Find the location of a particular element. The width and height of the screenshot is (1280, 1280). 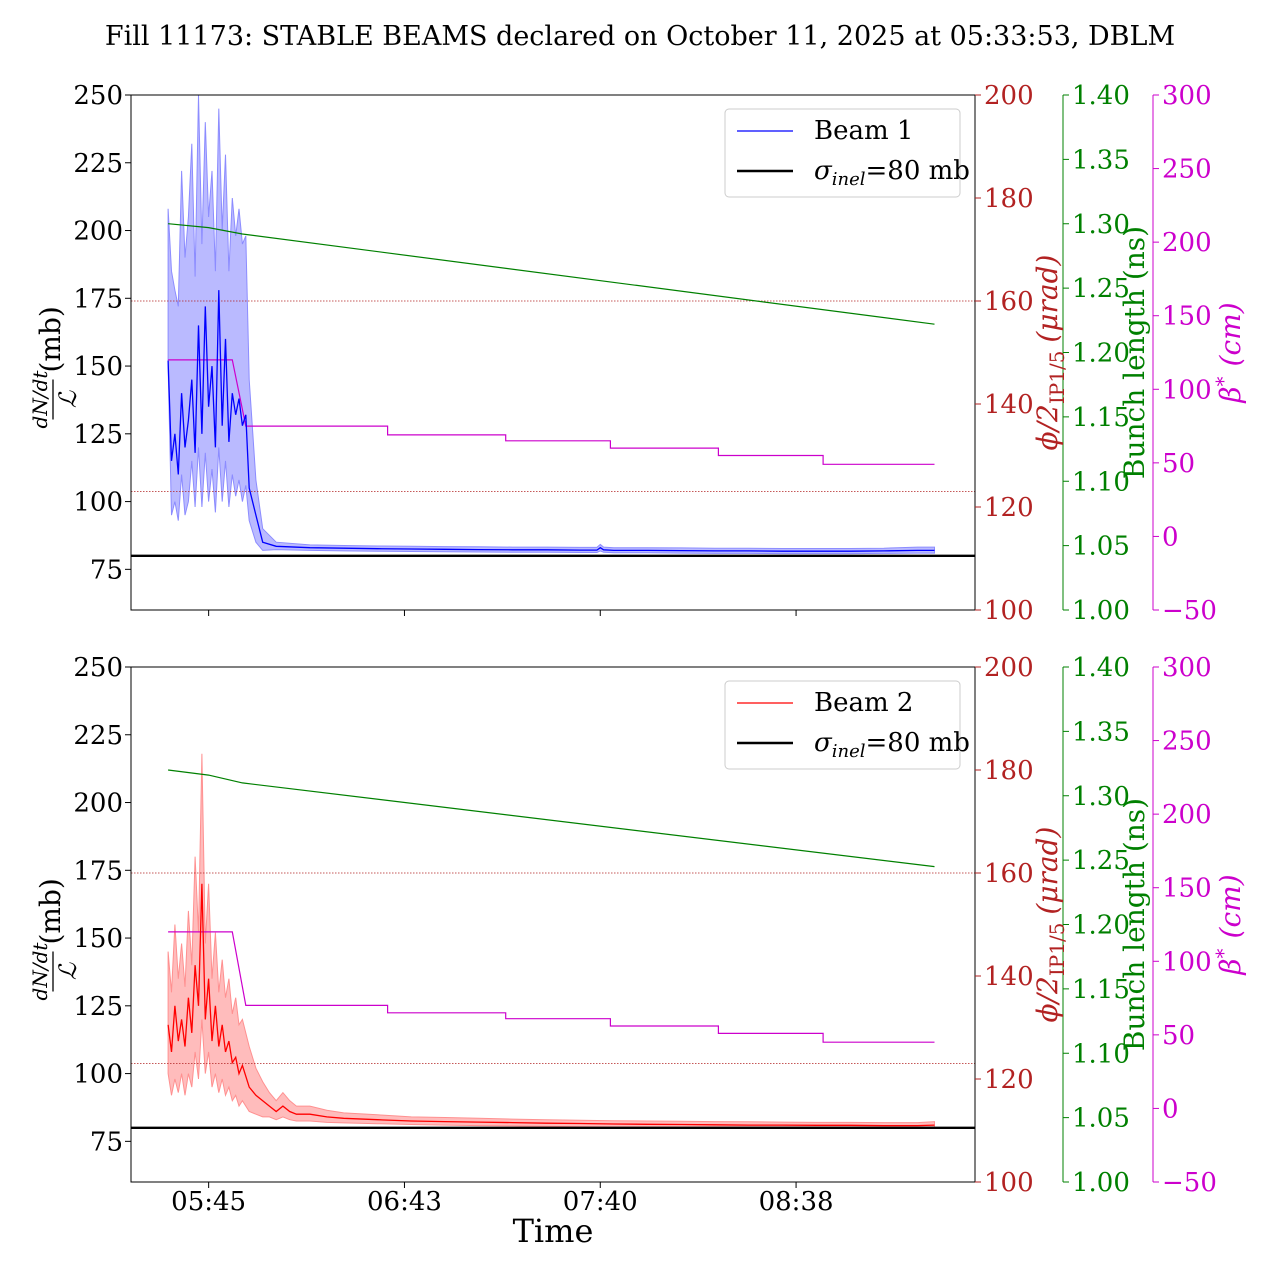

left-tick-label: 250 is located at coordinates (98, 96).